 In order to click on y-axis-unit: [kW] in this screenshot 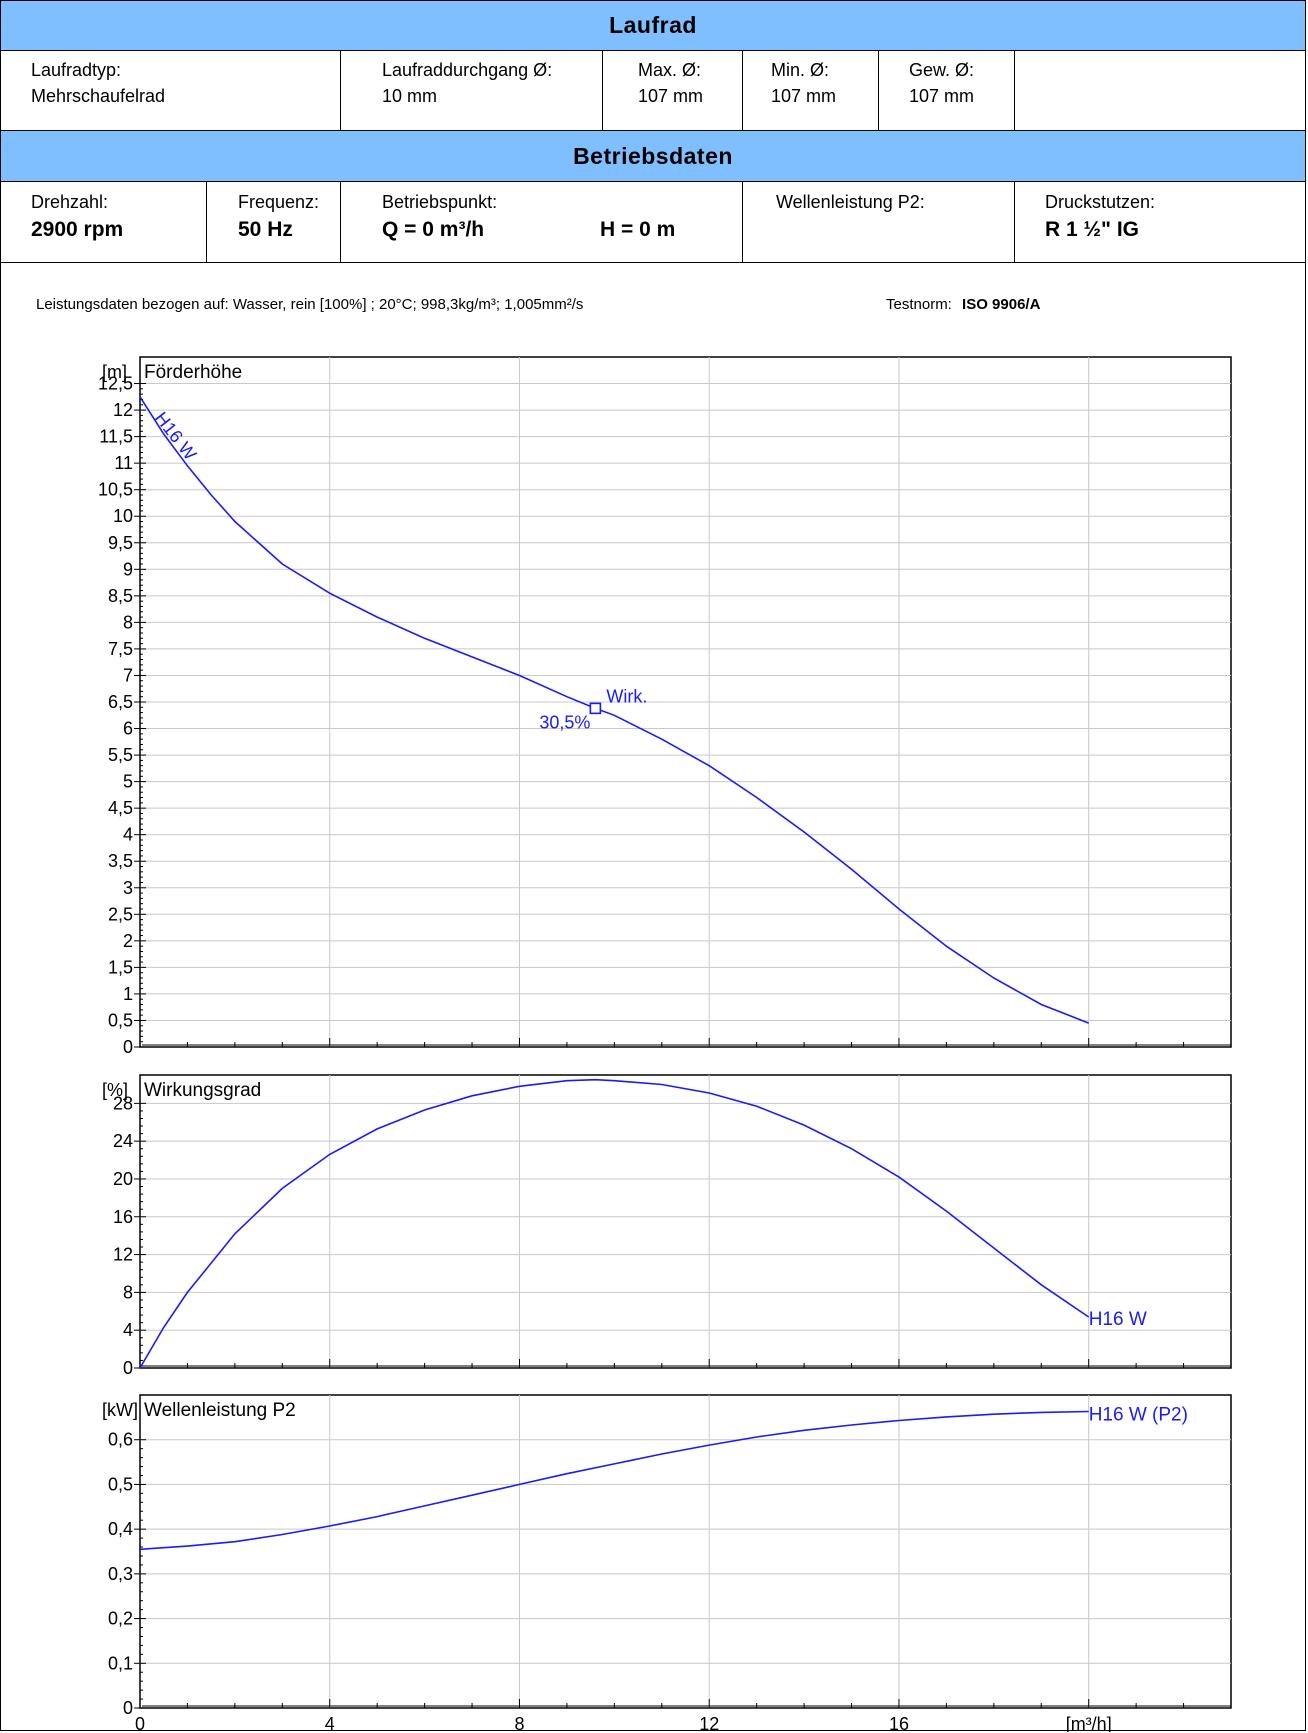, I will do `click(120, 1410)`.